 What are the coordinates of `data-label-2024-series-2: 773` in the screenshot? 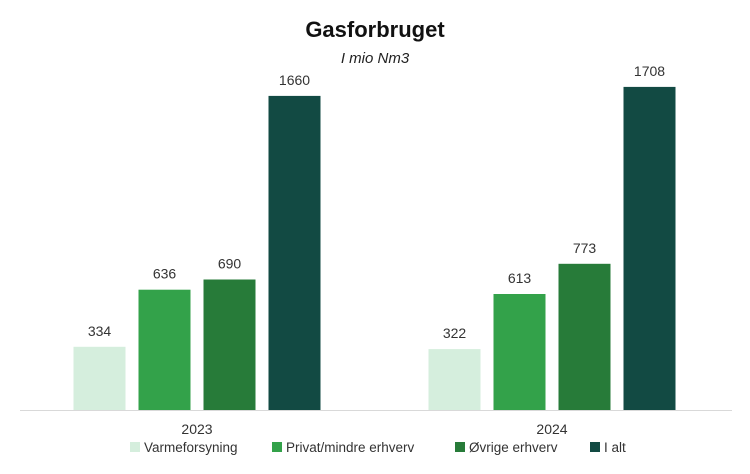 It's located at (585, 248).